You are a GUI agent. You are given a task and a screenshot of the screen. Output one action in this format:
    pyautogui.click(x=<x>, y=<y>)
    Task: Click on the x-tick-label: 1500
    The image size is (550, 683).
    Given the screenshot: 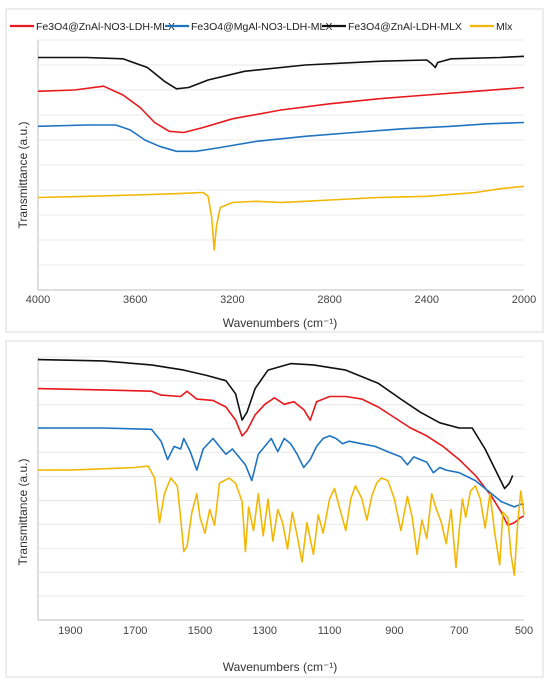 What is the action you would take?
    pyautogui.click(x=200, y=631)
    